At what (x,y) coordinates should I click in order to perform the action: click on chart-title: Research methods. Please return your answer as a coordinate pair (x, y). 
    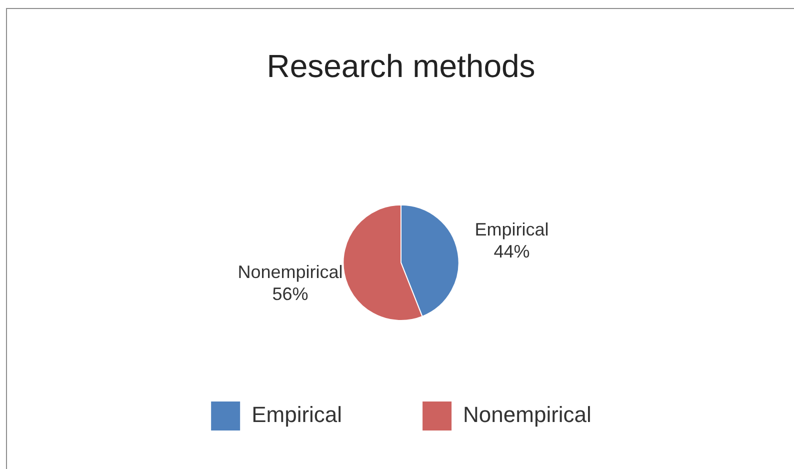
    Looking at the image, I should click on (401, 66).